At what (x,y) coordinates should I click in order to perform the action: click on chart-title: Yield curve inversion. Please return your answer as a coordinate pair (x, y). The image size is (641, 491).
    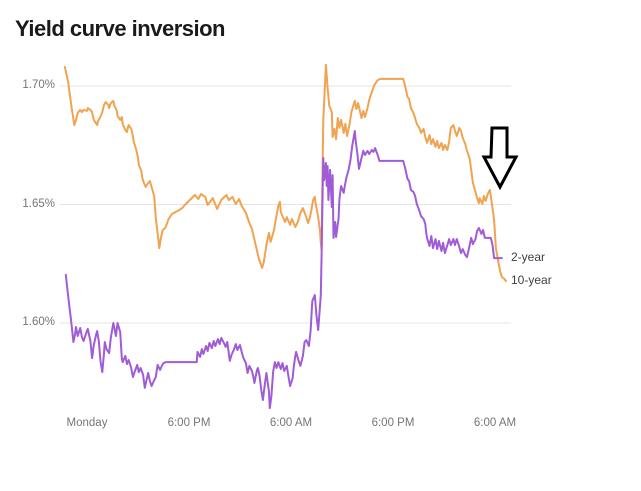
    Looking at the image, I should click on (120, 28).